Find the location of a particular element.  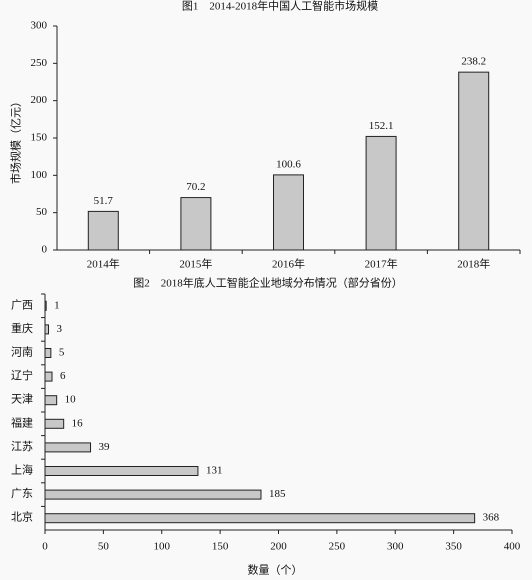

x-axis-label: 数量（个） is located at coordinates (275, 570).